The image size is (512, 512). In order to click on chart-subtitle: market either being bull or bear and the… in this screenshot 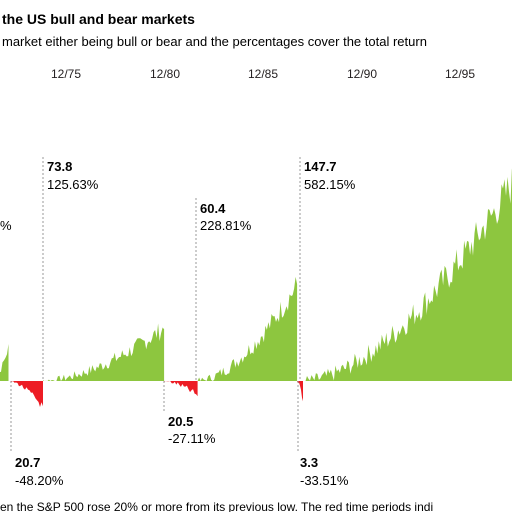, I will do `click(214, 41)`.